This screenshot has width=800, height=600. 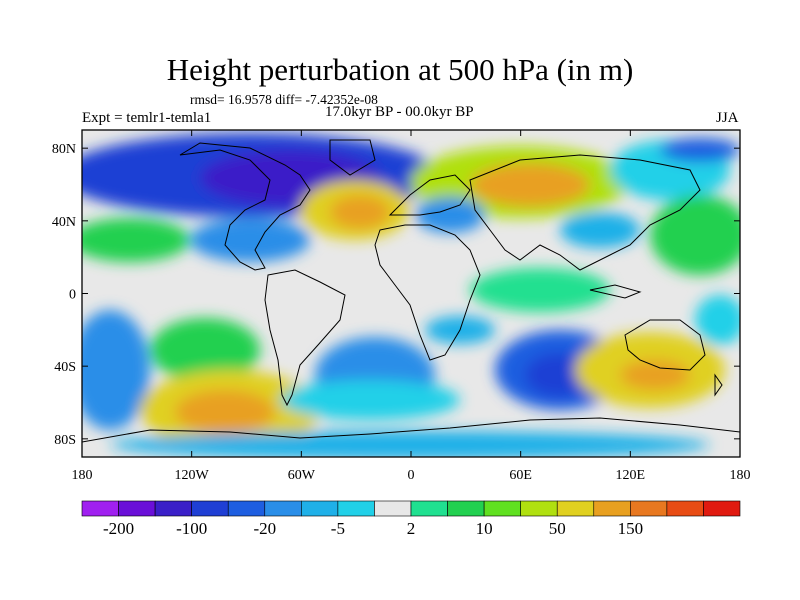 What do you see at coordinates (192, 475) in the screenshot?
I see `lon-tick-label-1: 120W` at bounding box center [192, 475].